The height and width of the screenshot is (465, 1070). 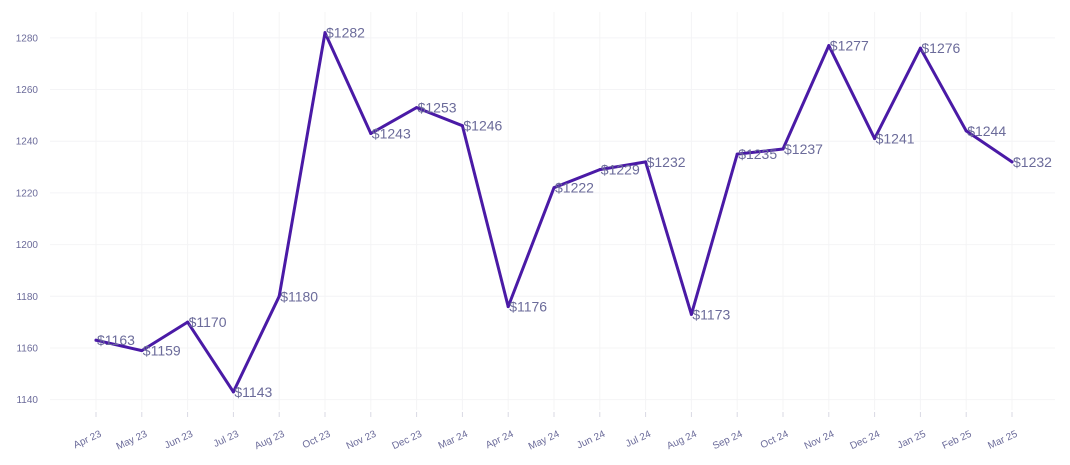 What do you see at coordinates (27, 245) in the screenshot?
I see `y-tick-label: 1200` at bounding box center [27, 245].